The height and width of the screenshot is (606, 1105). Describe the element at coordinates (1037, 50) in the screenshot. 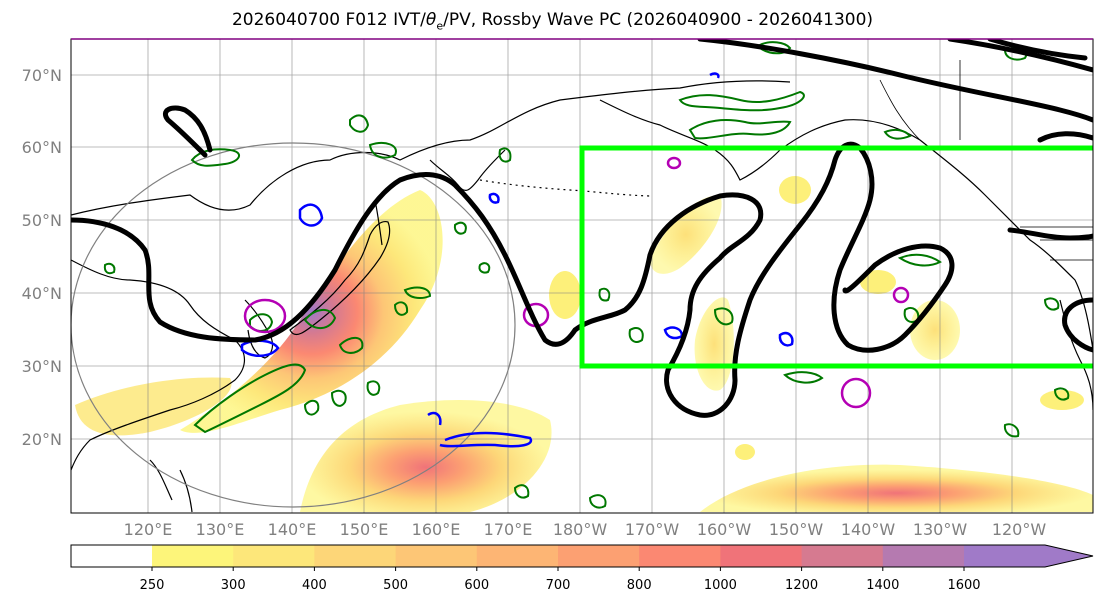

I see `pv-ne-arc` at that location.